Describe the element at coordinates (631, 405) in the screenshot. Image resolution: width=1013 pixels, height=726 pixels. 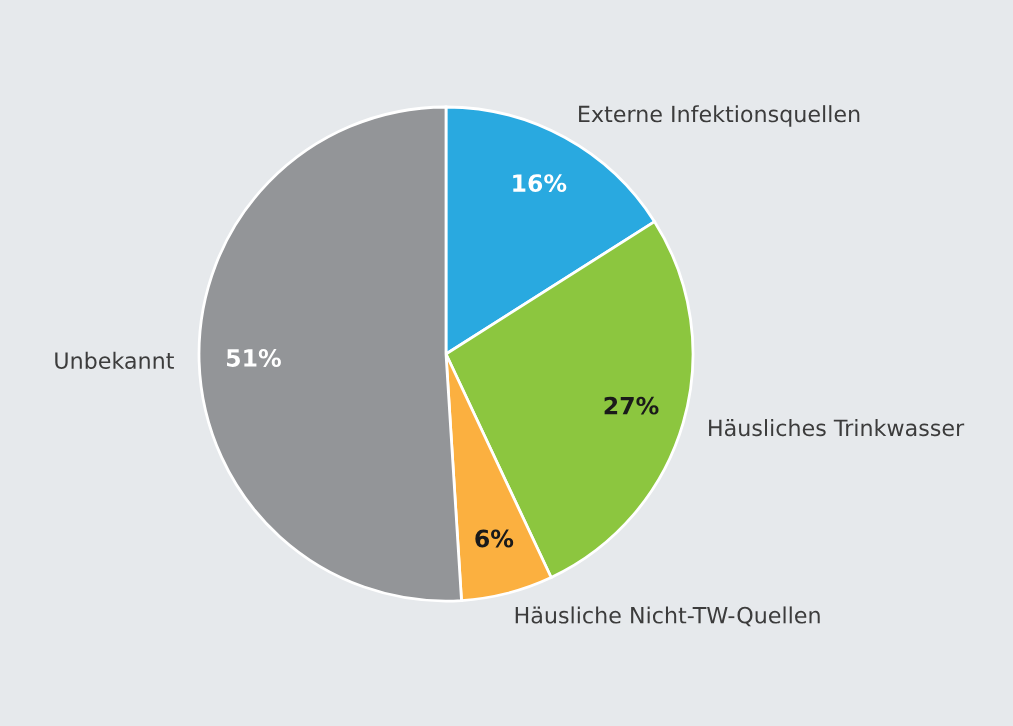
I see `data-label: 27%` at that location.